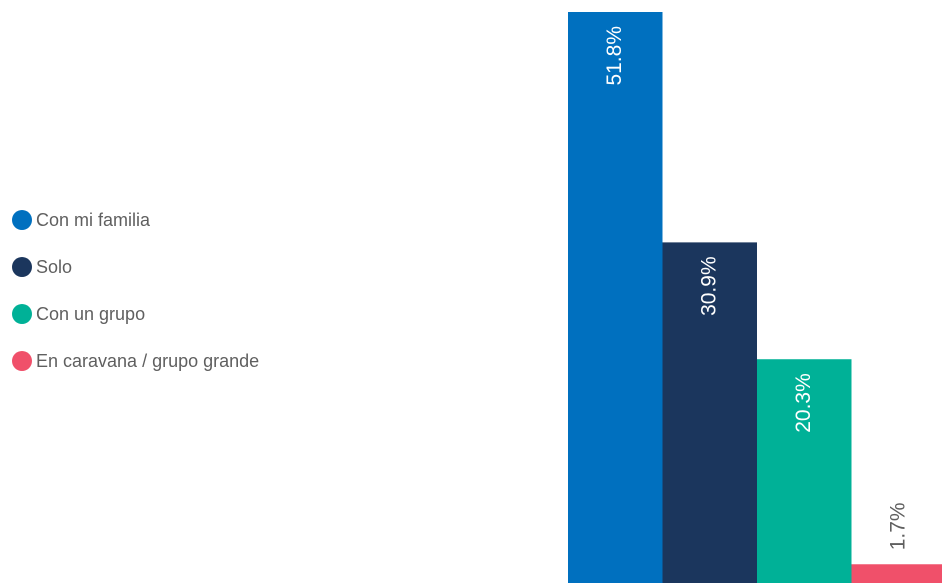 The width and height of the screenshot is (942, 583). I want to click on legend-item-en-caravana-grupo-grande: En caravana / grupo grande, so click(135, 361).